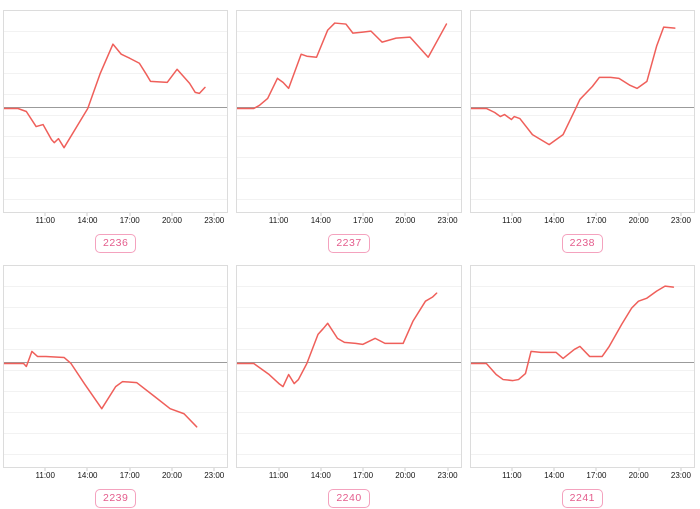 The height and width of the screenshot is (509, 700). I want to click on badge-row: 2236, so click(115, 243).